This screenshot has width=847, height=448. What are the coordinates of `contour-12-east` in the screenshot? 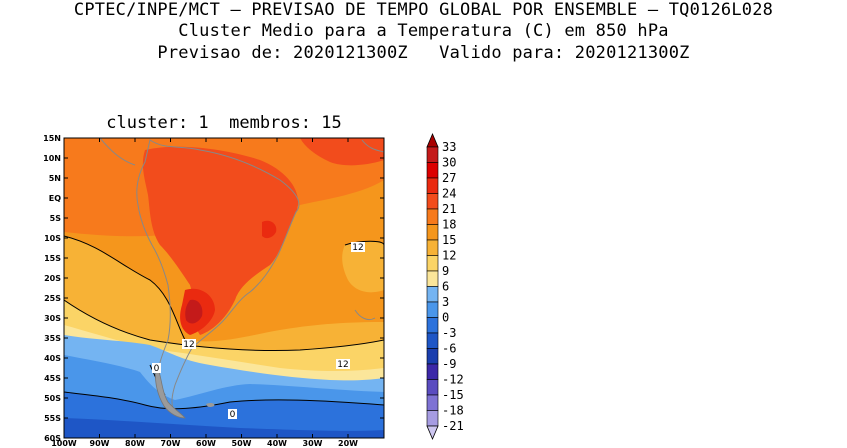 It's located at (364, 243).